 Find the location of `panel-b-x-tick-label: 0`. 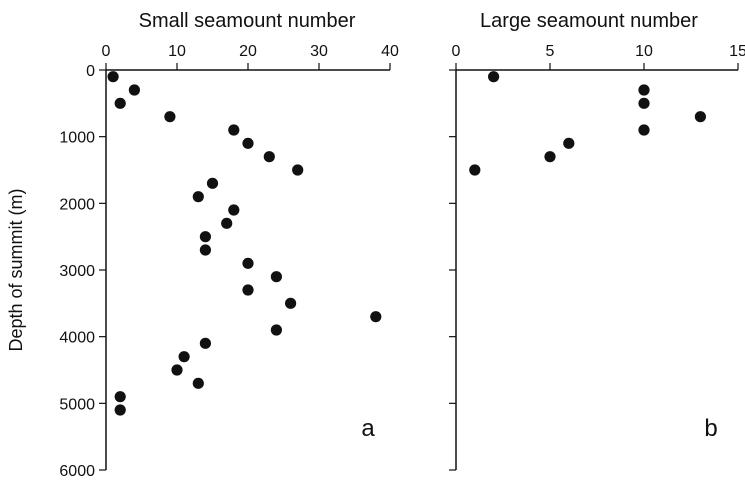

panel-b-x-tick-label: 0 is located at coordinates (456, 51).